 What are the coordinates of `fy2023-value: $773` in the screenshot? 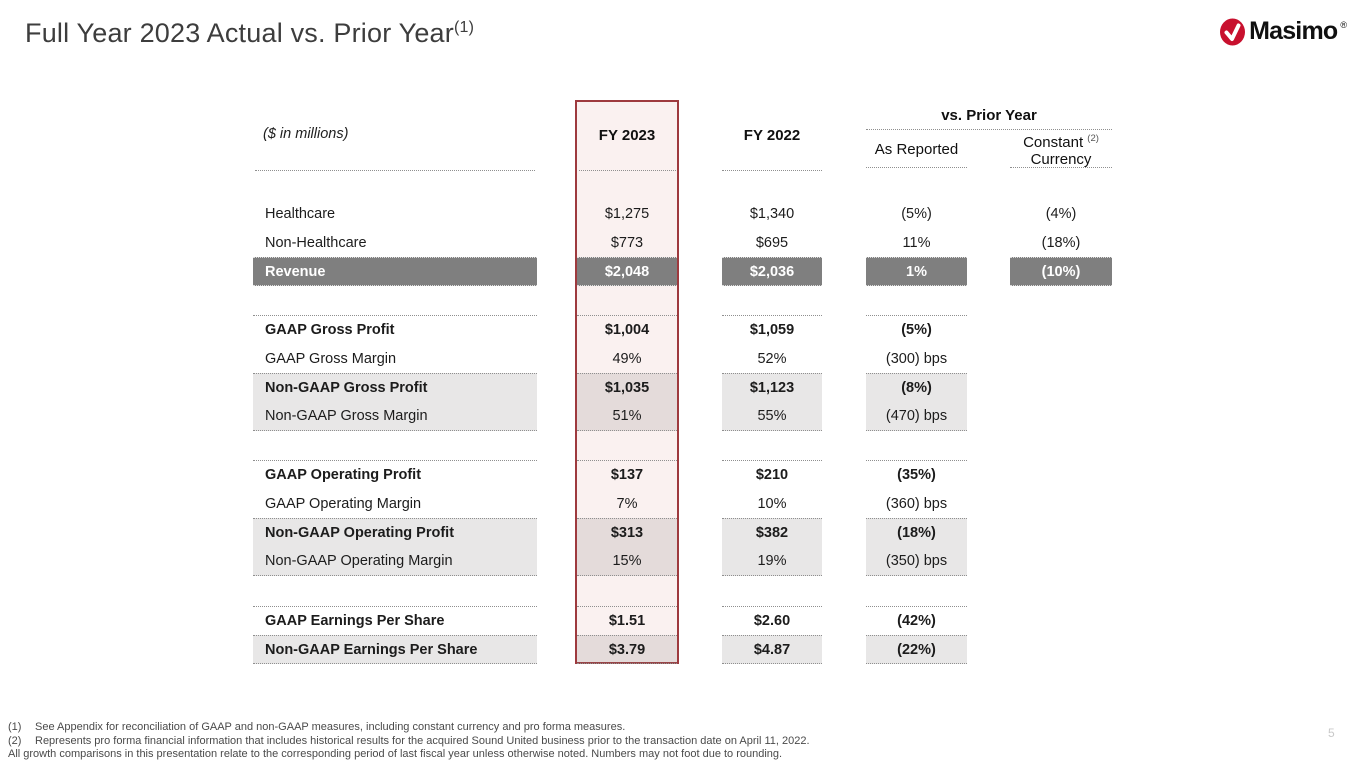 It's located at (627, 242).